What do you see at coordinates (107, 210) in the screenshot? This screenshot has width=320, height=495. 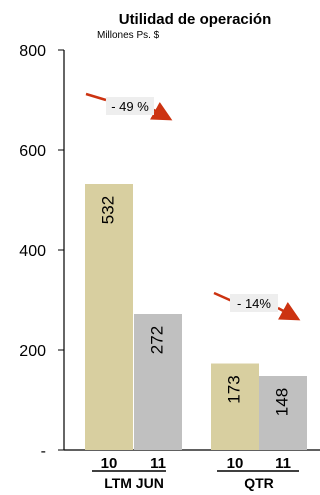 I see `bar-value-label: 532` at bounding box center [107, 210].